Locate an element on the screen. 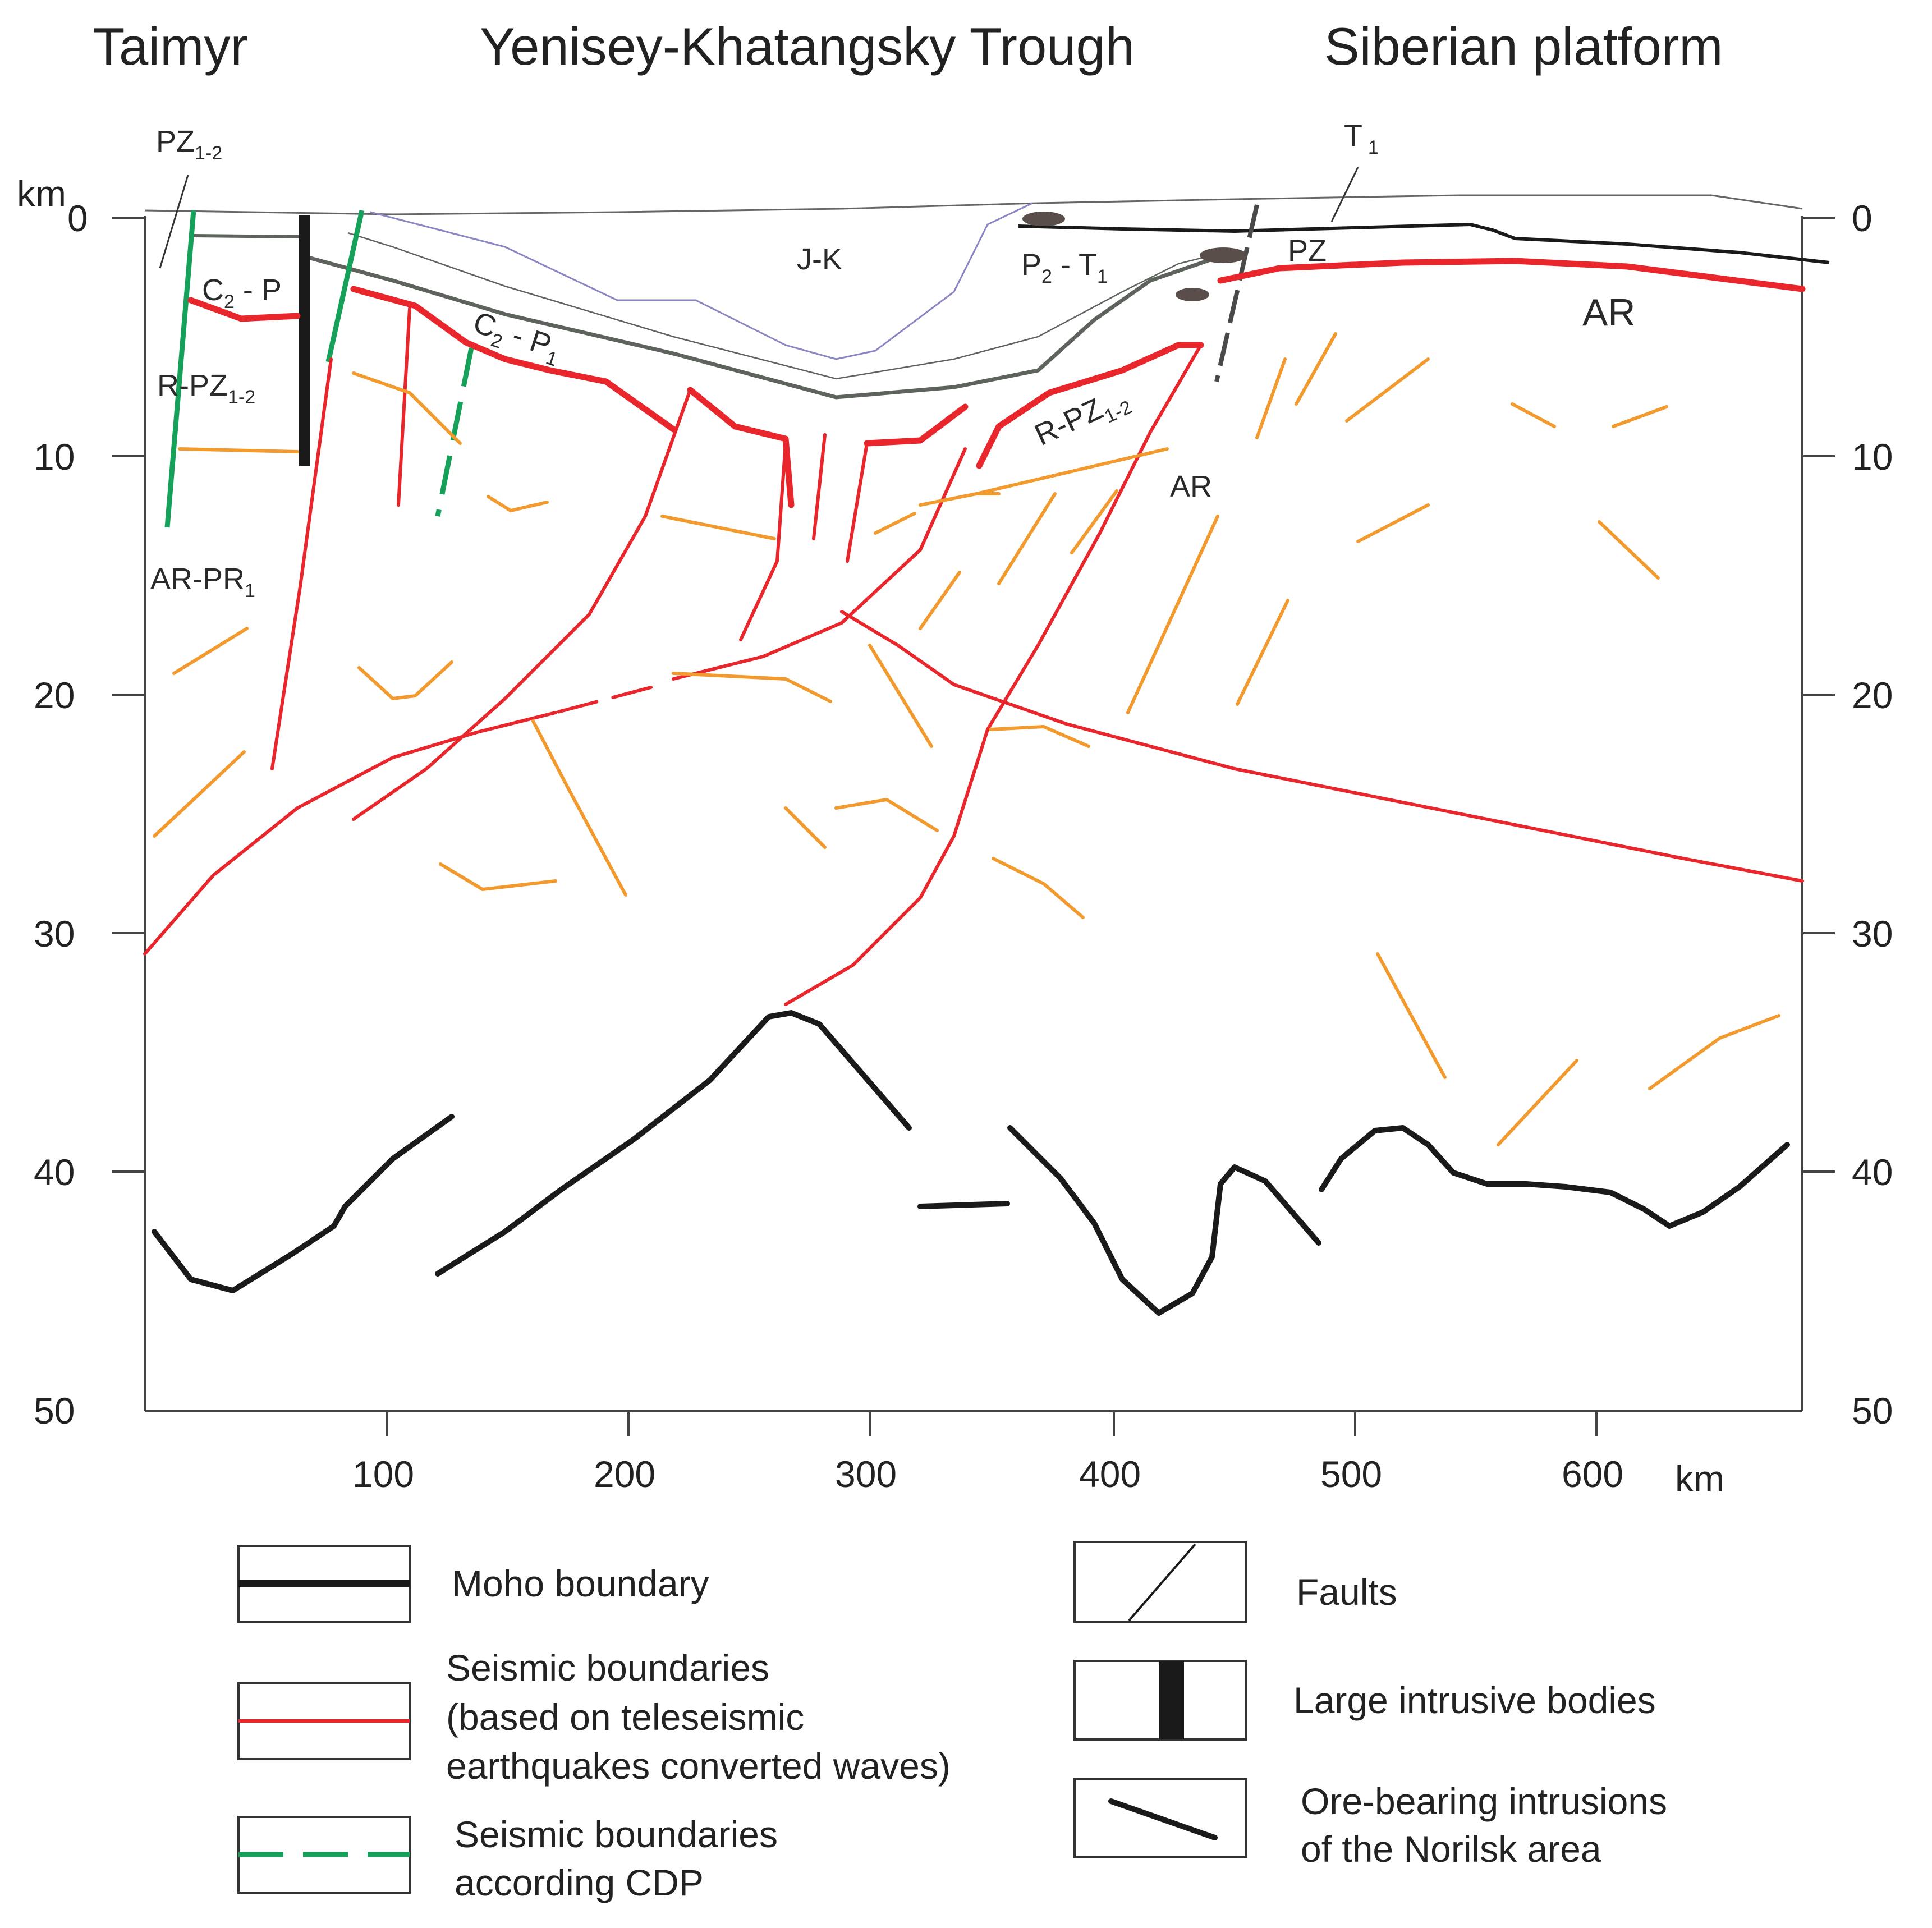 This screenshot has height=1928, width=1932. region-siberian-platform: Siberian platform is located at coordinates (1523, 46).